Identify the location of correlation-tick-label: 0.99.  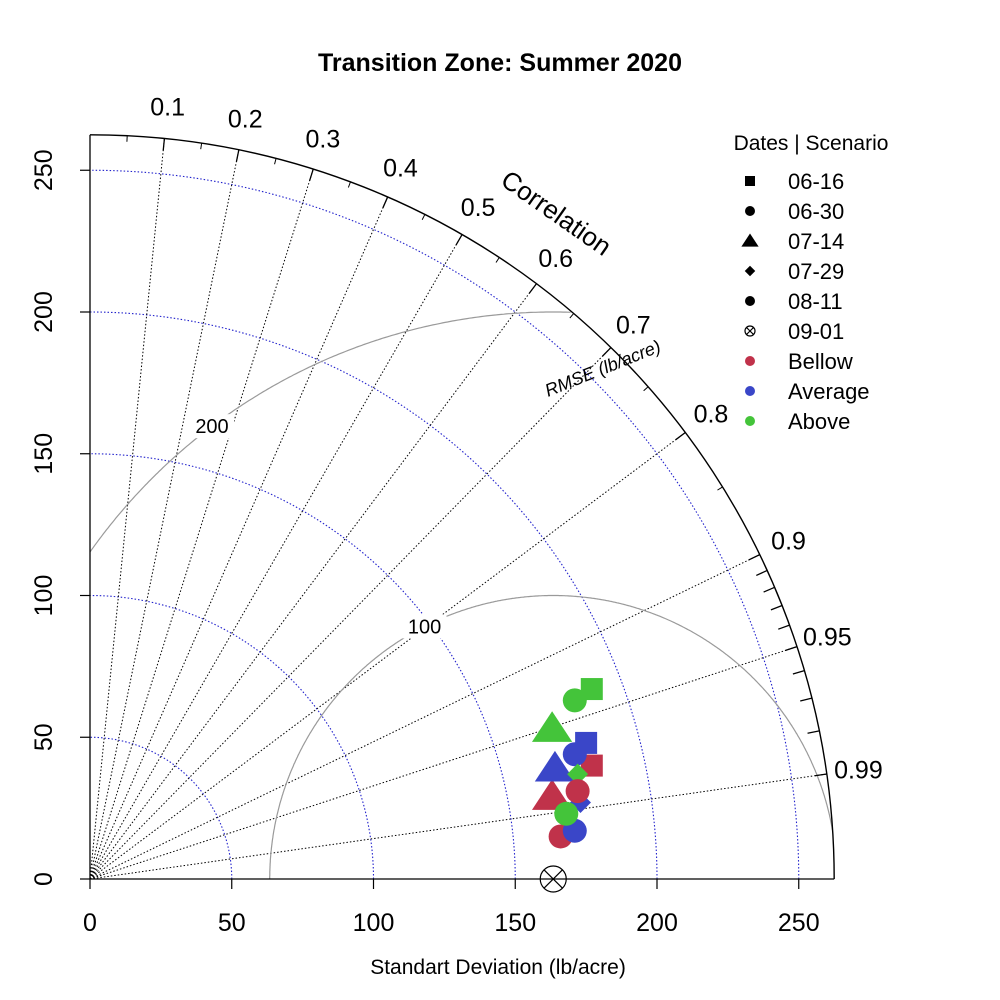
(858, 771).